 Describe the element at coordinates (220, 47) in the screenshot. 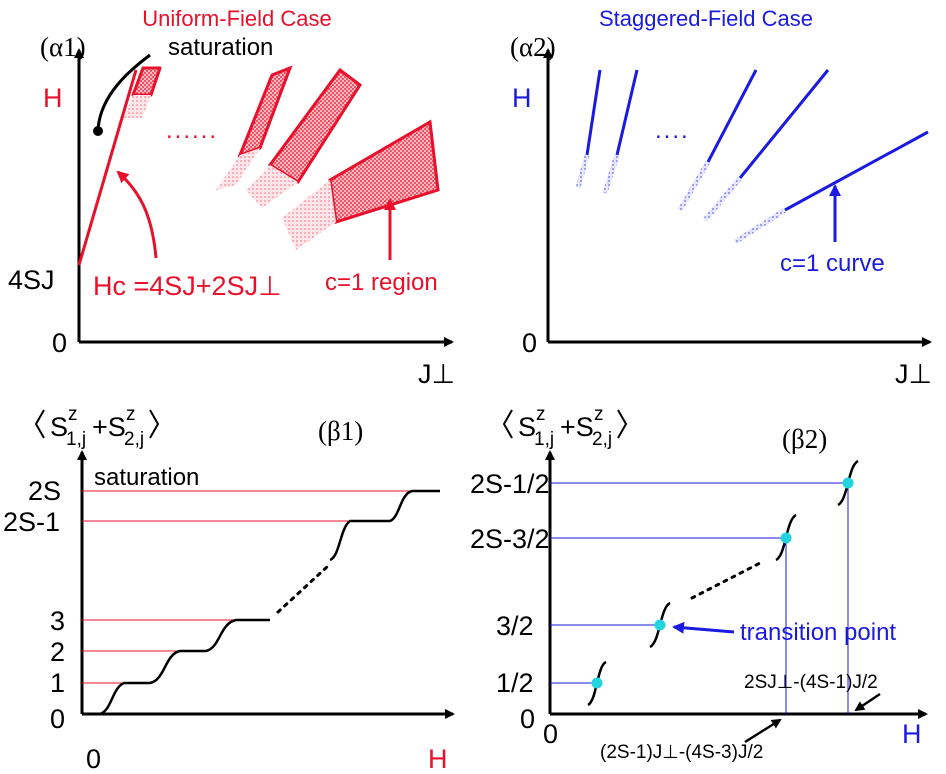

I see `panel-alpha1-saturation-label: saturation` at that location.